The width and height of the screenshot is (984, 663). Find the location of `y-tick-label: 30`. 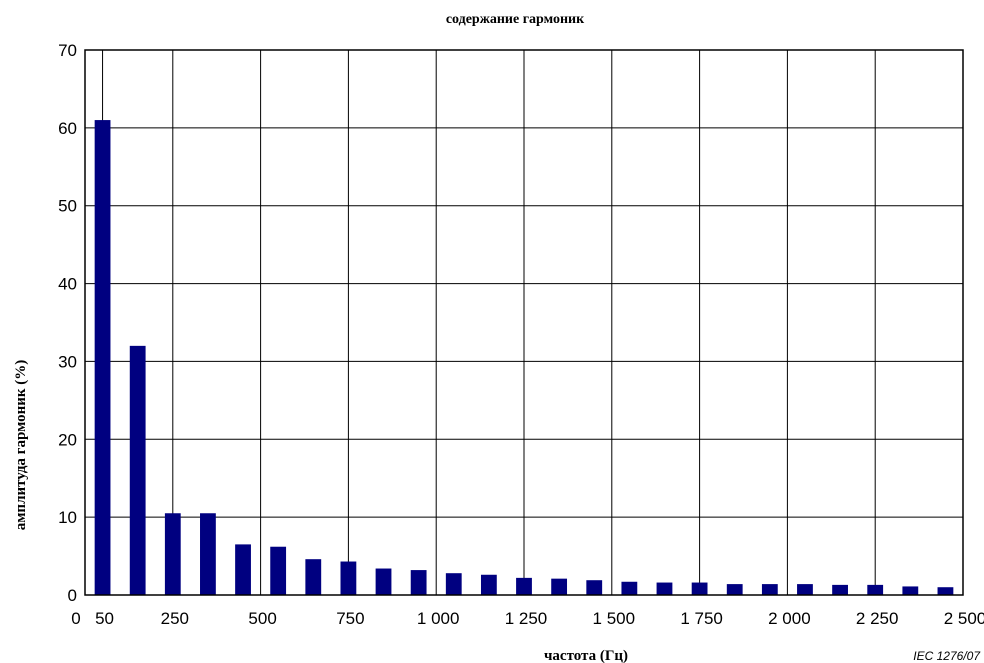

y-tick-label: 30 is located at coordinates (67, 361).